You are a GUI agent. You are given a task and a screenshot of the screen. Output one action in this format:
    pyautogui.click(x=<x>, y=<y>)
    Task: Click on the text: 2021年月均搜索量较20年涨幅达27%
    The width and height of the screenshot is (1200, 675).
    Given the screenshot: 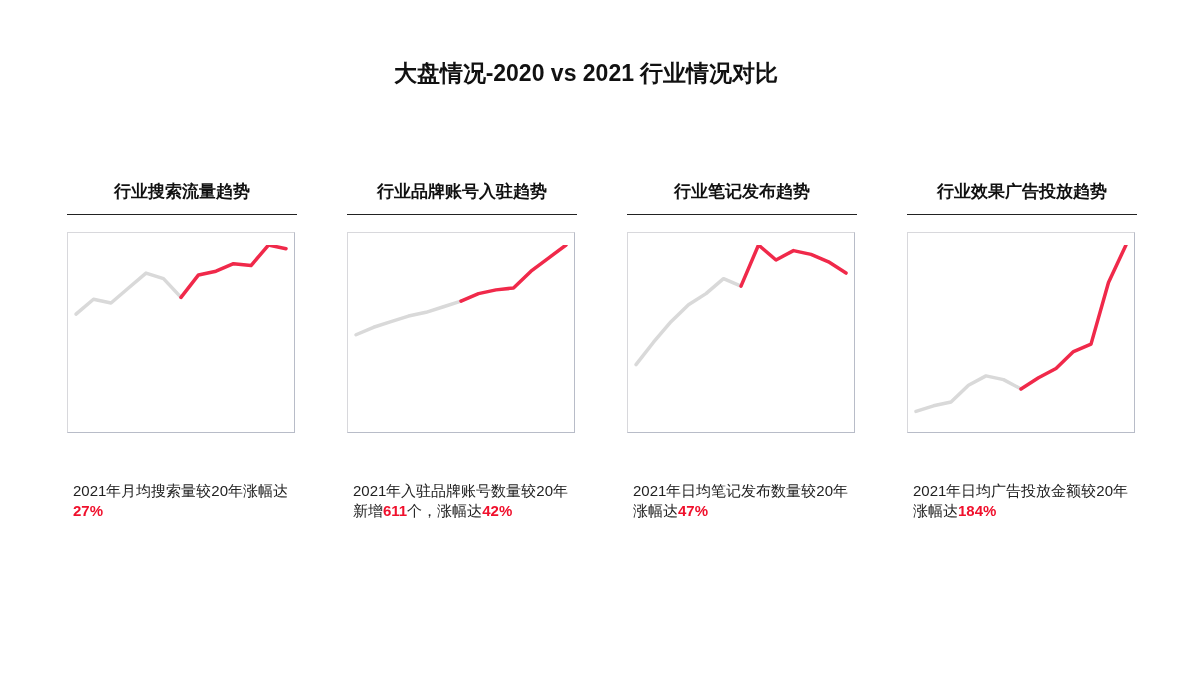 What is the action you would take?
    pyautogui.click(x=181, y=500)
    